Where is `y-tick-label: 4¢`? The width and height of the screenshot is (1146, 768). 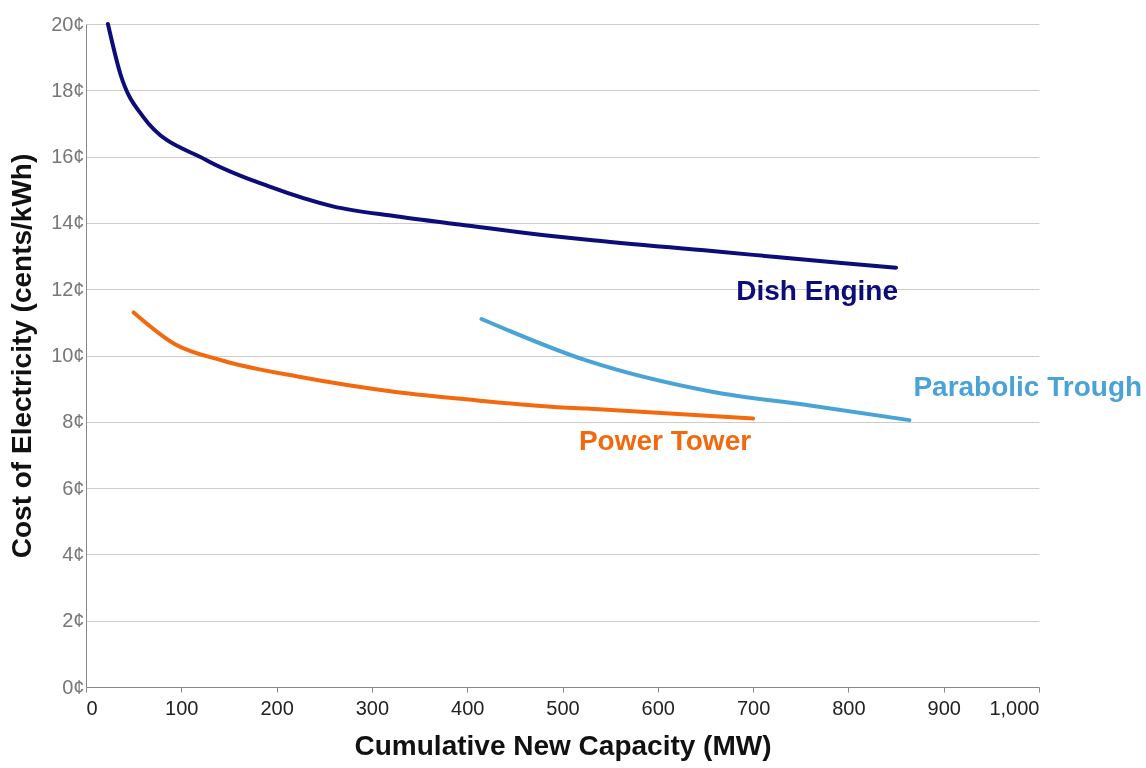
y-tick-label: 4¢ is located at coordinates (73, 553).